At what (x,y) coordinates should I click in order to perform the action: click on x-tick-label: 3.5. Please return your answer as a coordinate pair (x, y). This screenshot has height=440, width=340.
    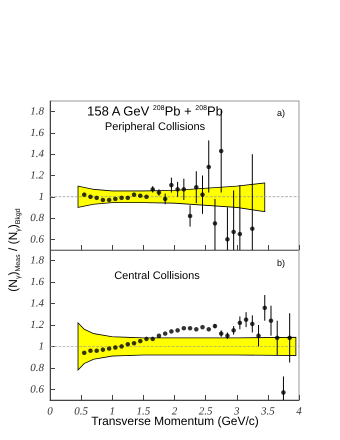
    Looking at the image, I should click on (268, 412).